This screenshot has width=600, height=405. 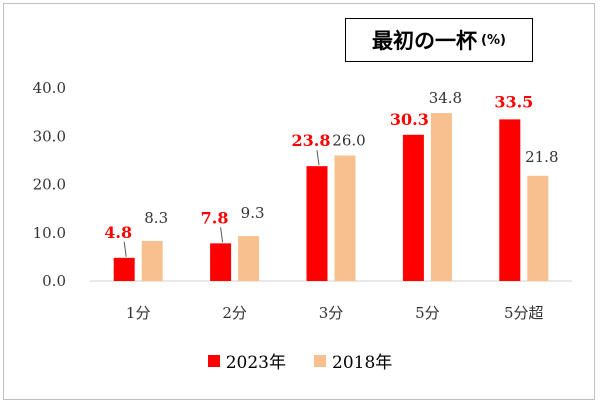 What do you see at coordinates (513, 101) in the screenshot?
I see `data-label-2023: 33.5` at bounding box center [513, 101].